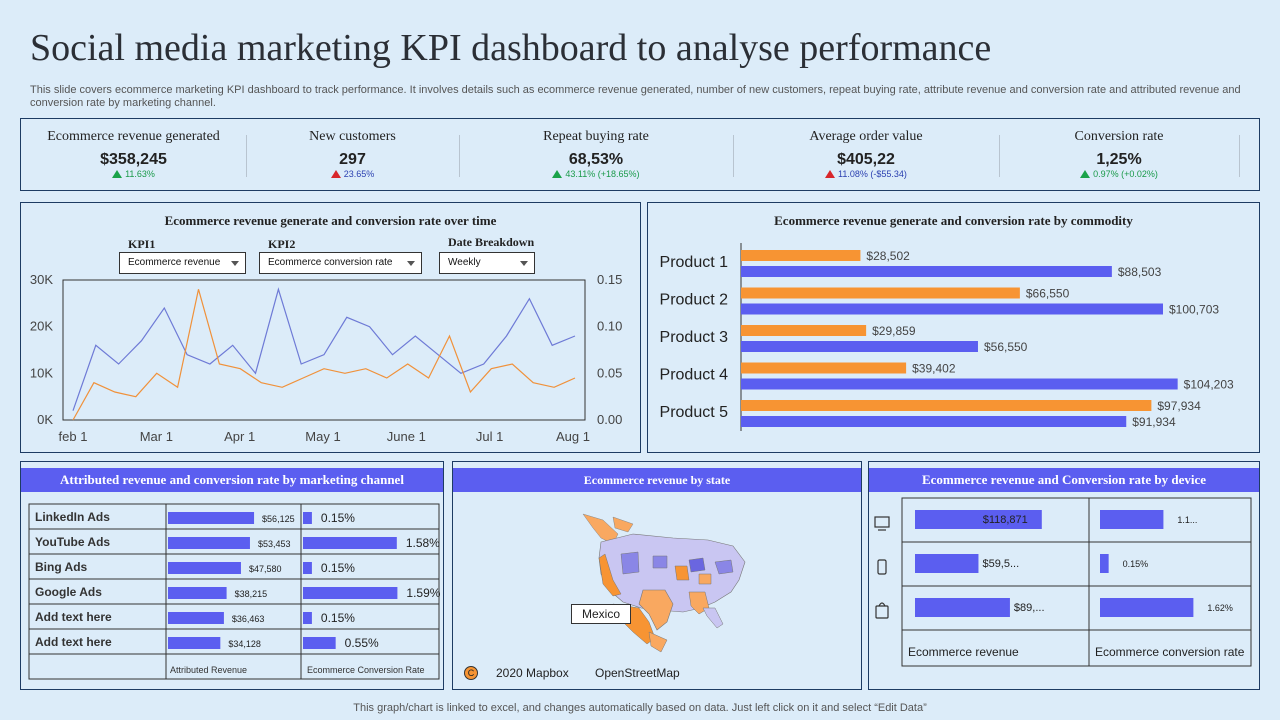 The height and width of the screenshot is (720, 1280). Describe the element at coordinates (601, 614) in the screenshot. I see `map-tooltip: Mexico` at that location.